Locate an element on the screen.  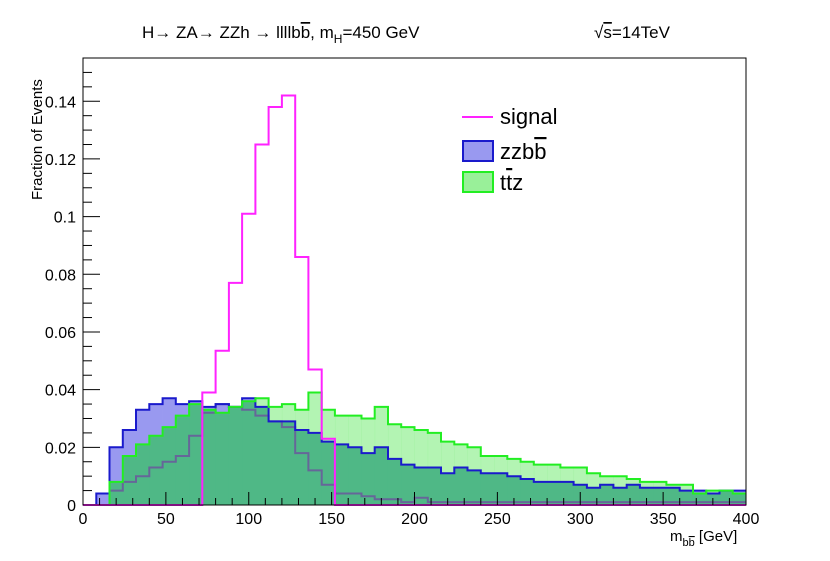
y-axis: 0 0.02 0.04 0.06 0.08 0.1 0.12 0.14 is located at coordinates (72, 286).